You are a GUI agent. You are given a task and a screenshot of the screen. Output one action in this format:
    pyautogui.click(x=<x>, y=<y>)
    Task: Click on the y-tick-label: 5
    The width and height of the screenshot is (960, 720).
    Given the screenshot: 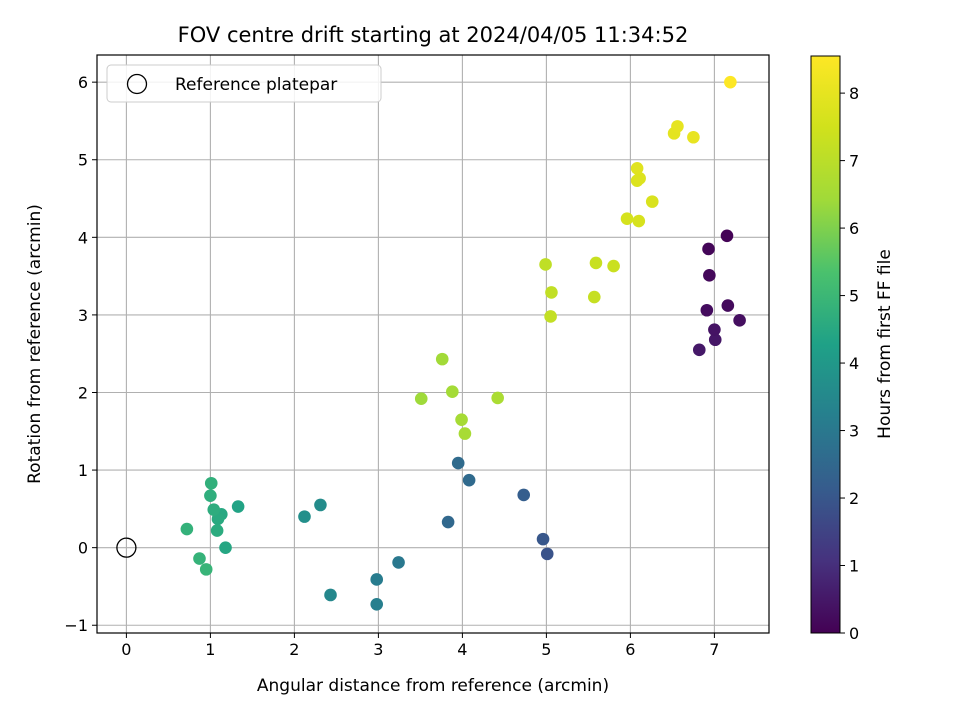 What is the action you would take?
    pyautogui.click(x=83, y=160)
    